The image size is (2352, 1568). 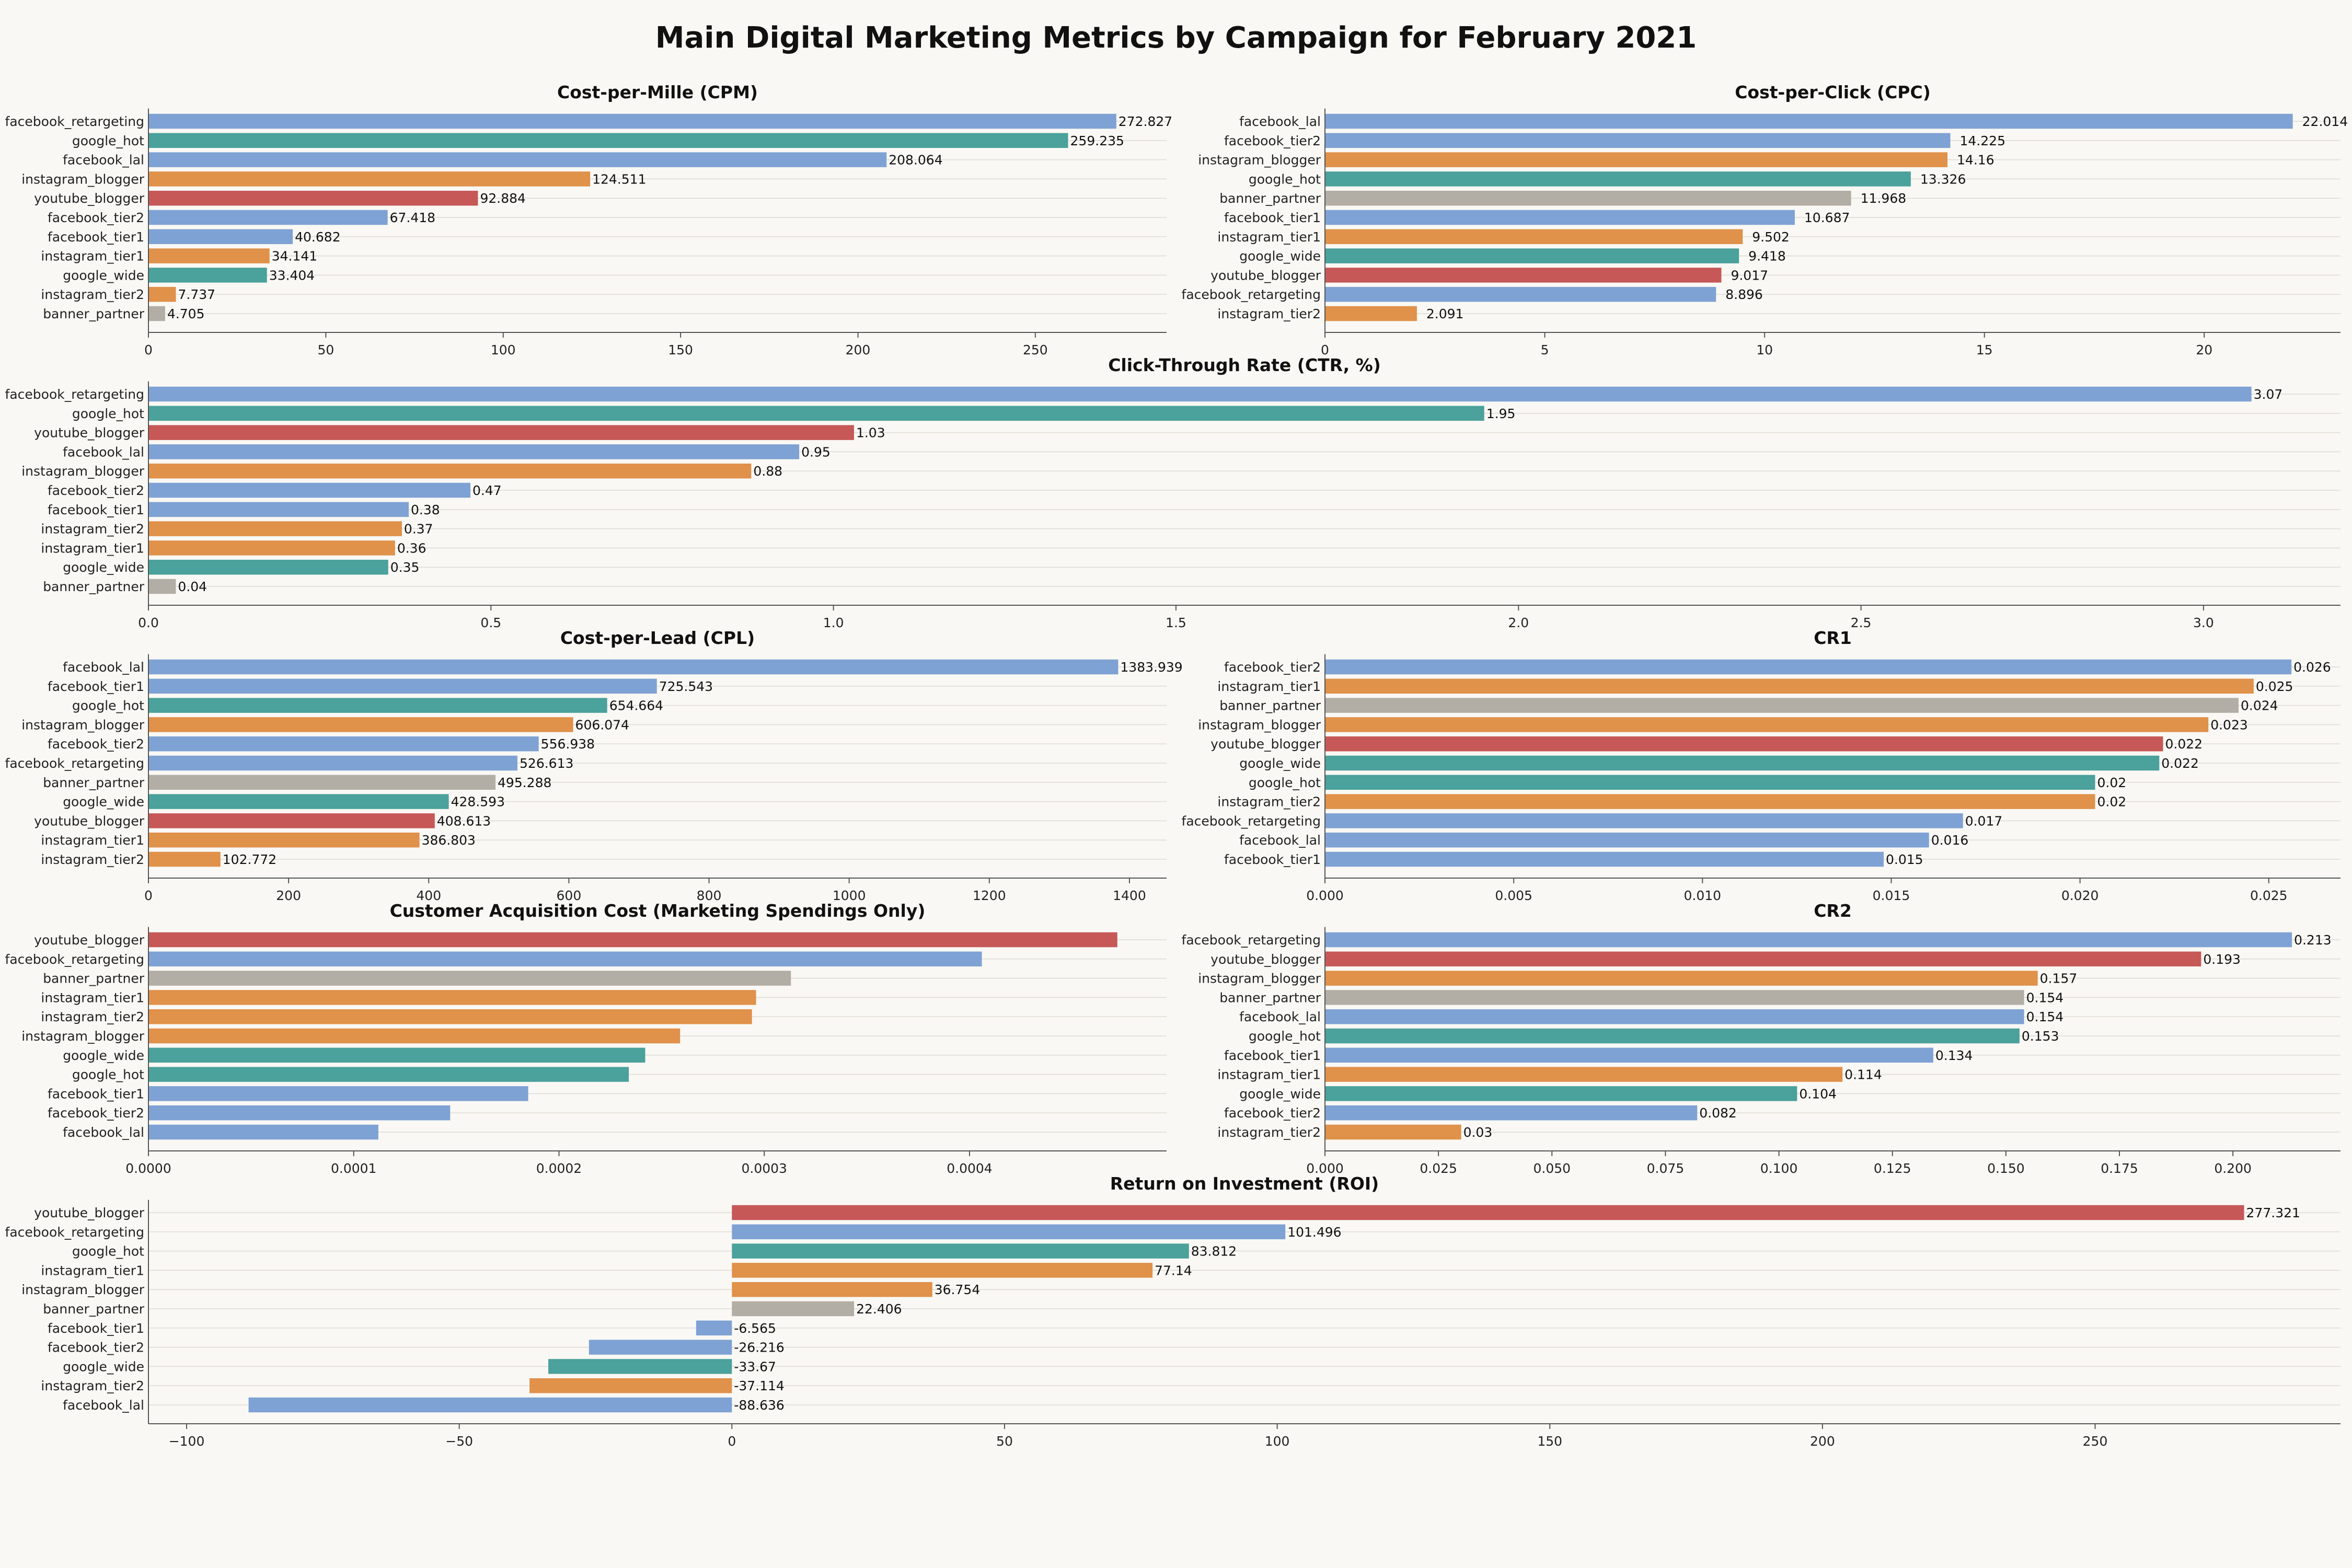 What do you see at coordinates (657, 638) in the screenshot?
I see `panel-title: Cost-per-Lead (CPL)` at bounding box center [657, 638].